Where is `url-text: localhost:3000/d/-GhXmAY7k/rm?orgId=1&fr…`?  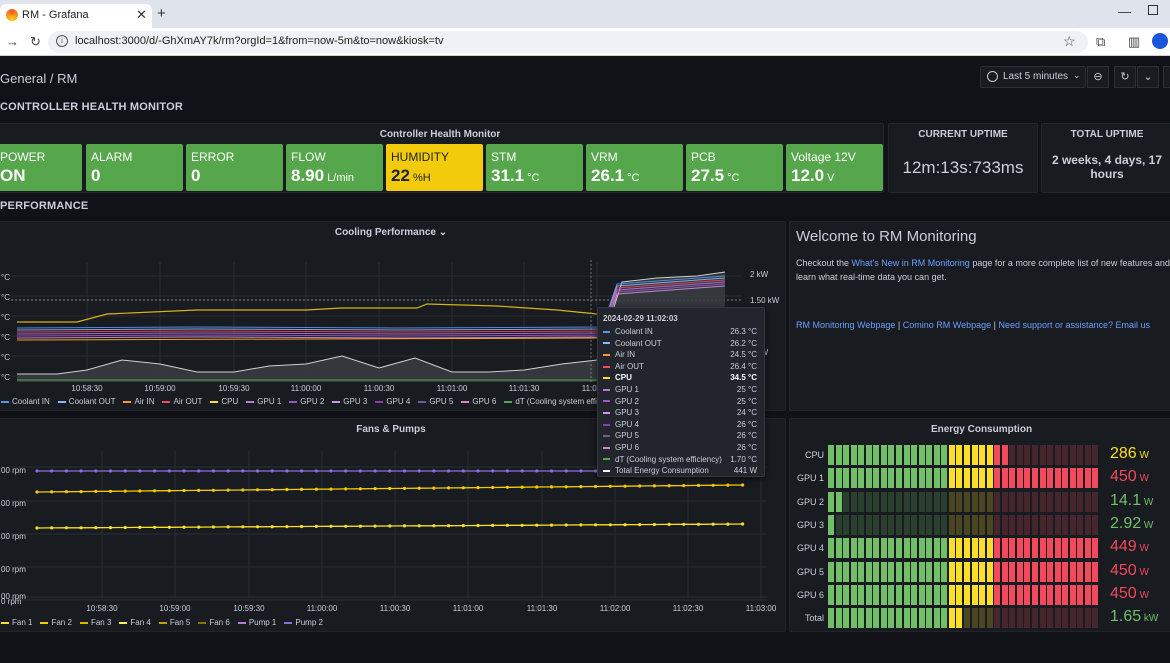 url-text: localhost:3000/d/-GhXmAY7k/rm?orgId=1&fr… is located at coordinates (259, 41).